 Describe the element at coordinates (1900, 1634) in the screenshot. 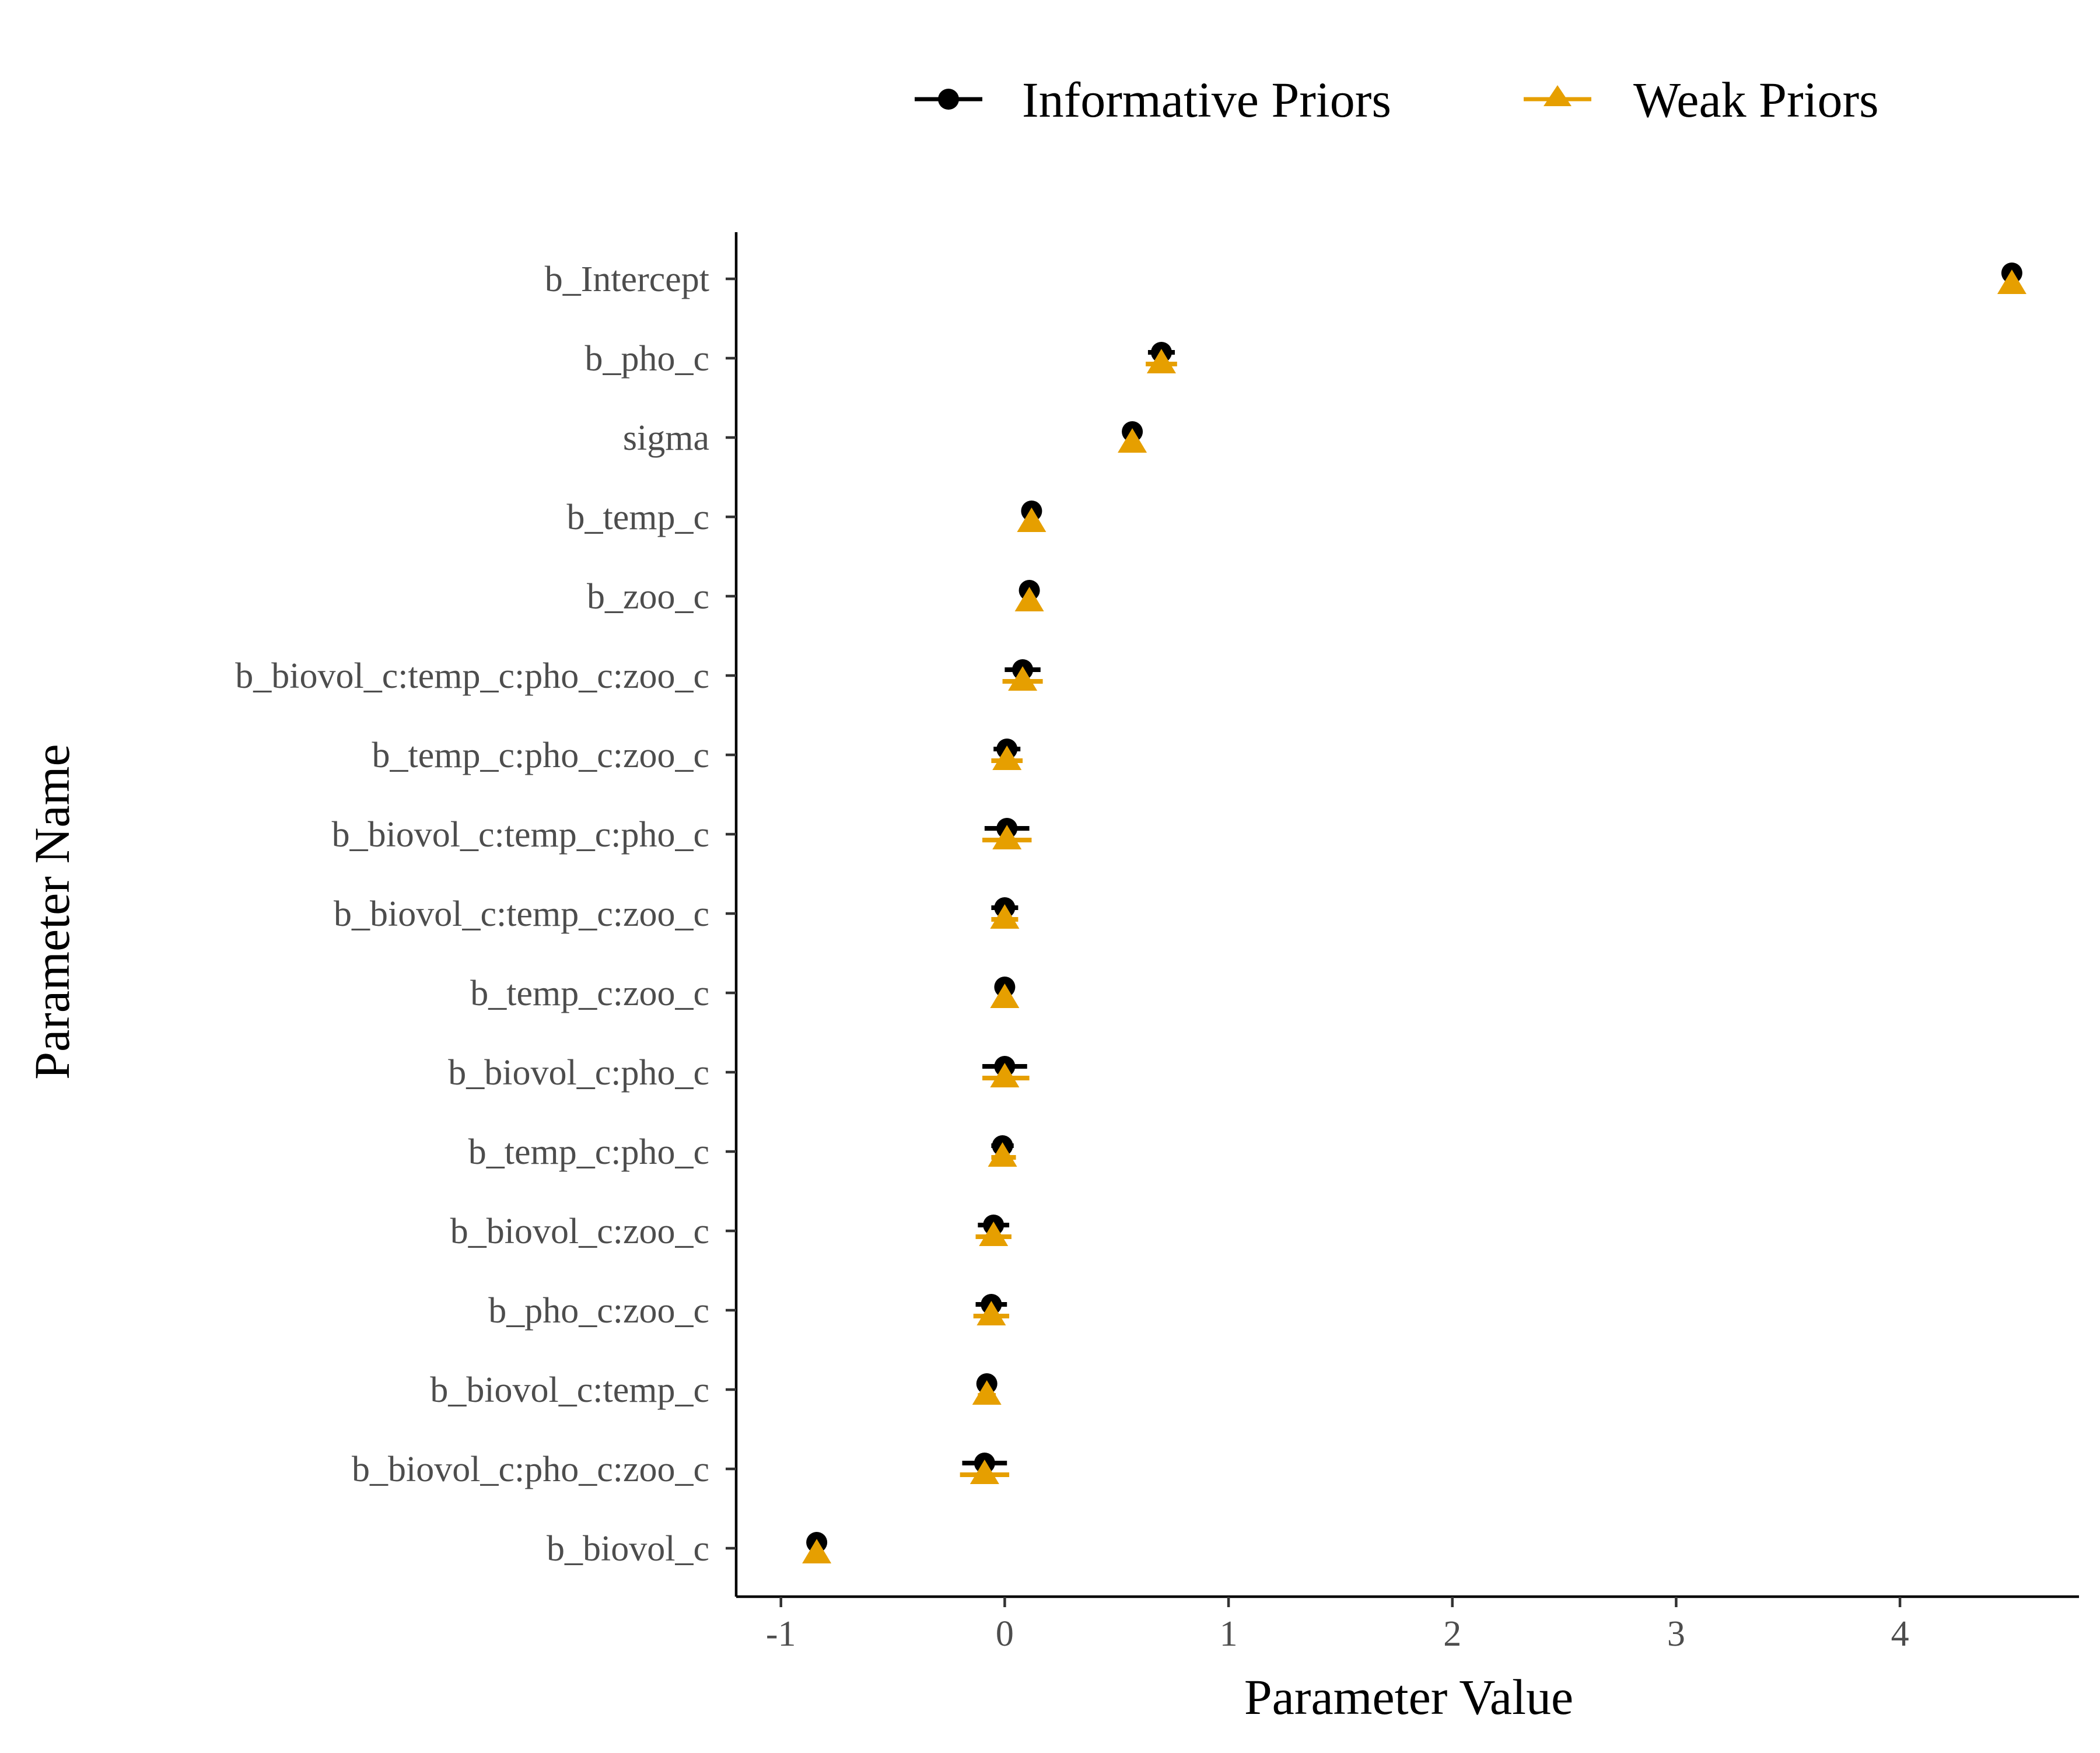

I see `x-tick-label: 4` at that location.